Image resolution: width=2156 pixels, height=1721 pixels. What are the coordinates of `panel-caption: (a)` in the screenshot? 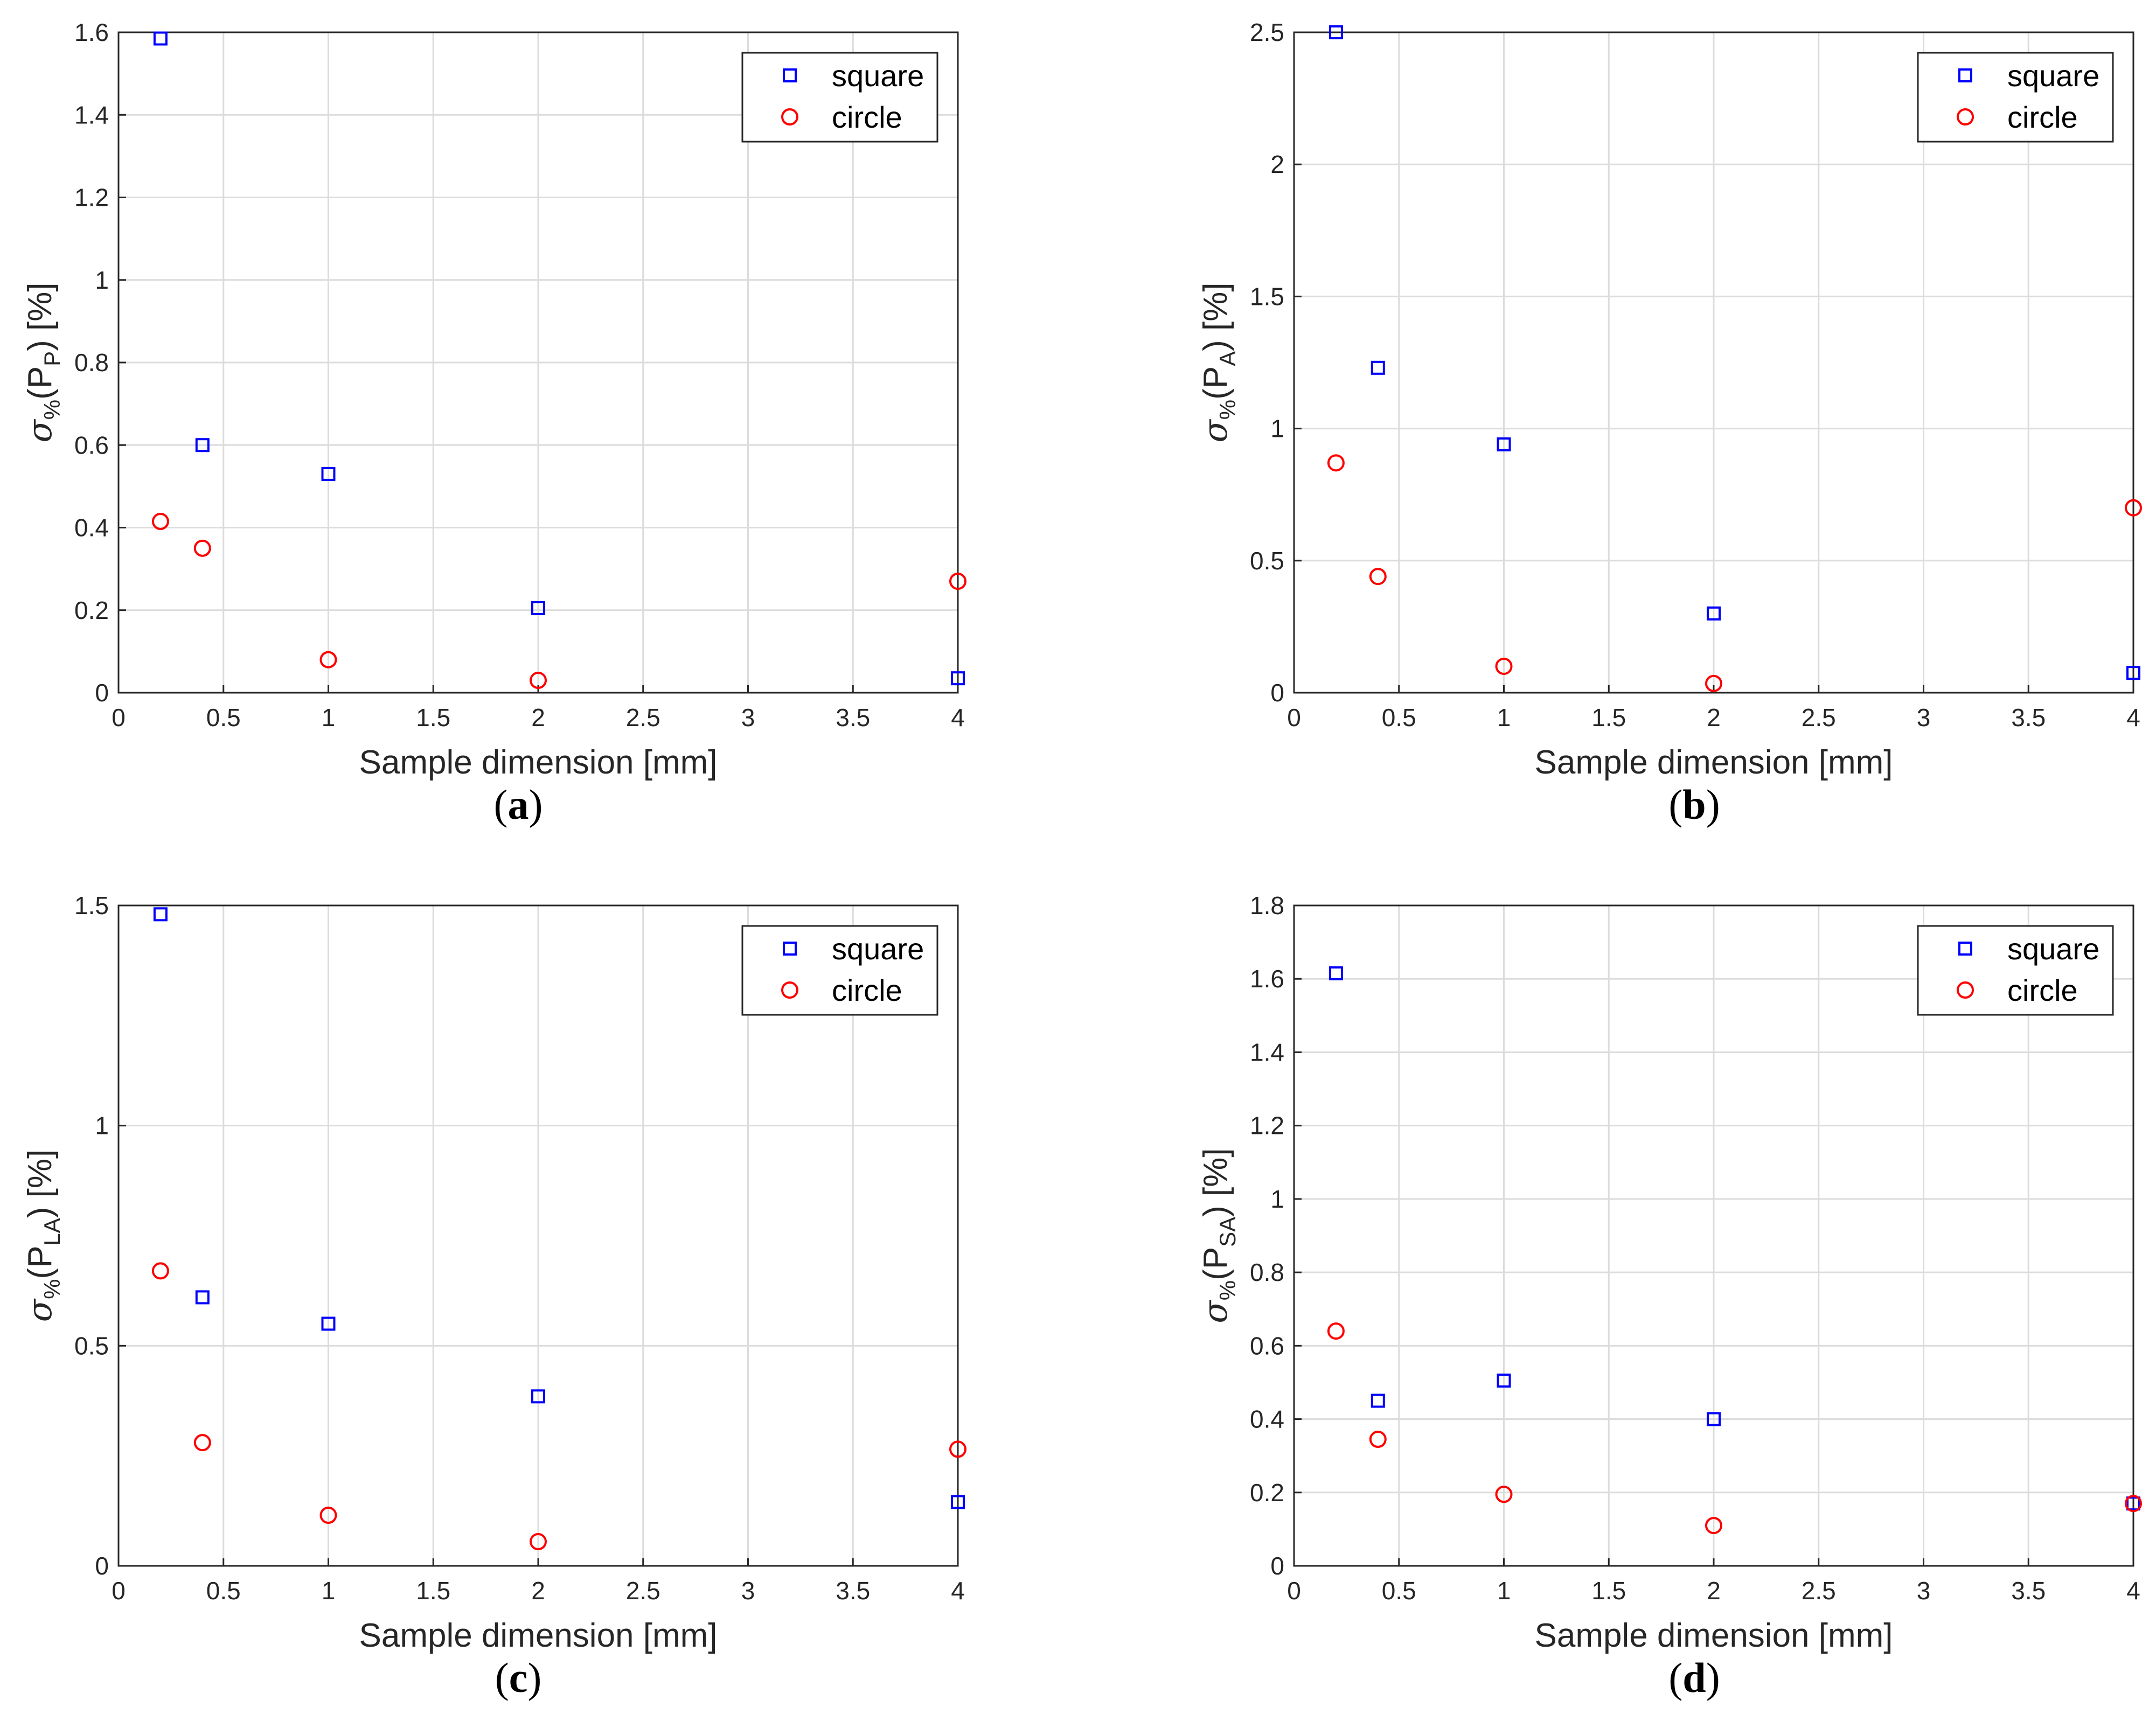 It's located at (518, 805).